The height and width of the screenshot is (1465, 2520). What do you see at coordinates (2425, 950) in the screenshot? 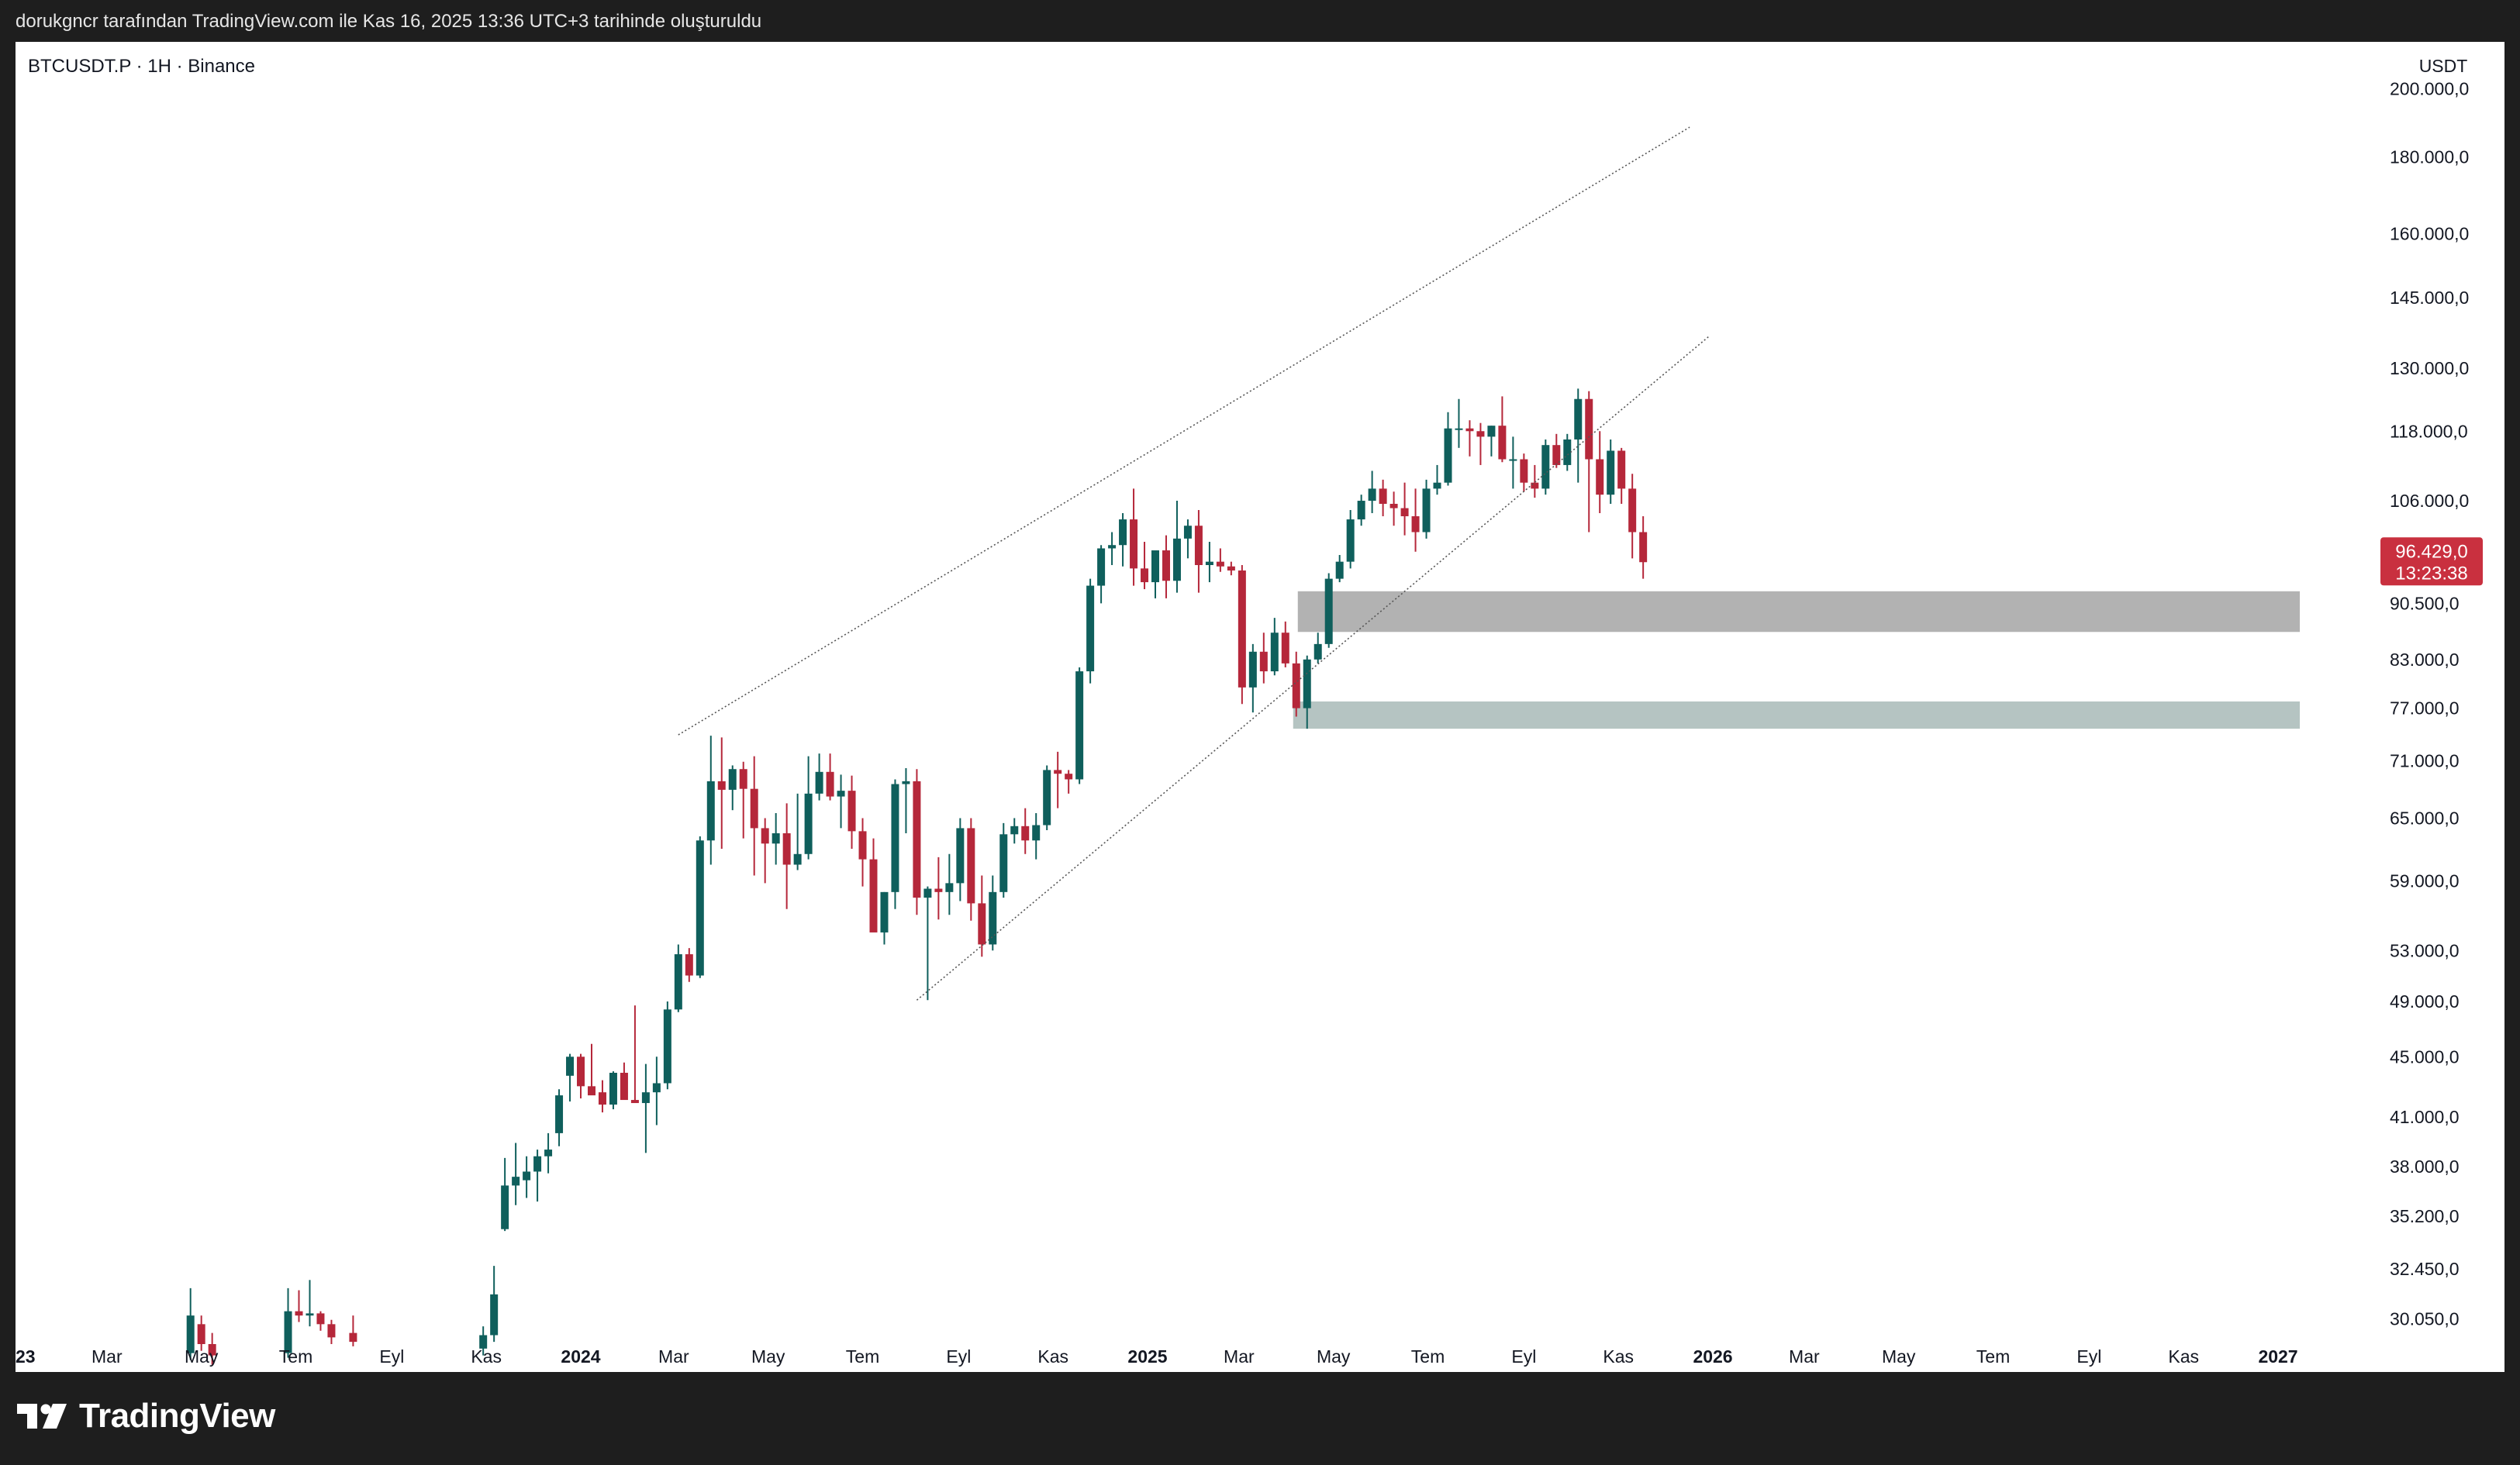
I see `y-tick-label: 53.000,0` at bounding box center [2425, 950].